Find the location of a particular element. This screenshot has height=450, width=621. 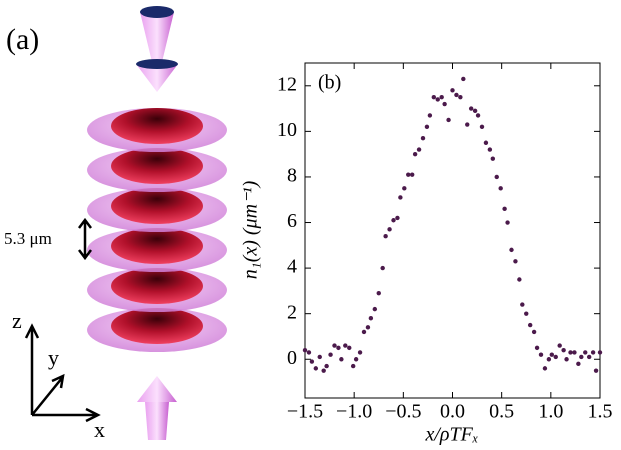

y-tick-label: 6 is located at coordinates (292, 221).